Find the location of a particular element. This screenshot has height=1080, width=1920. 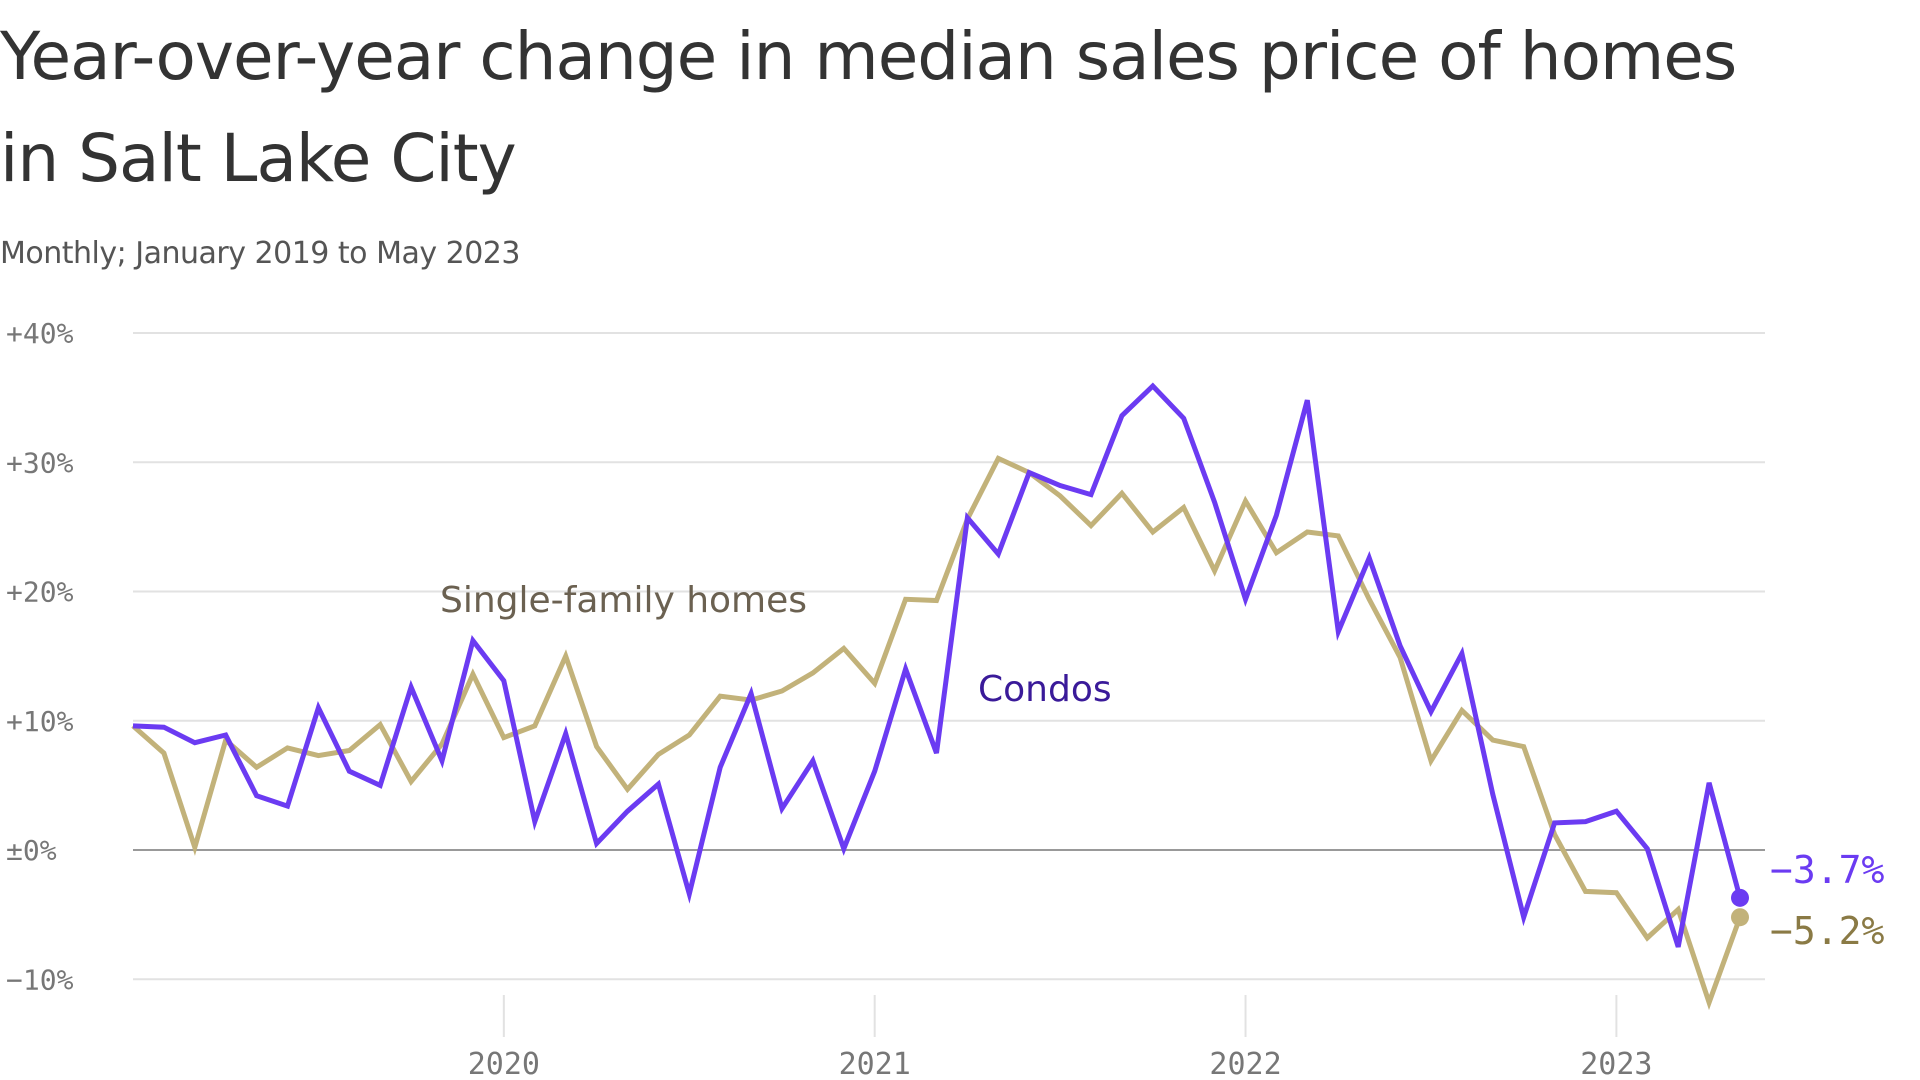

series-label-condos: Condos is located at coordinates (1045, 689).